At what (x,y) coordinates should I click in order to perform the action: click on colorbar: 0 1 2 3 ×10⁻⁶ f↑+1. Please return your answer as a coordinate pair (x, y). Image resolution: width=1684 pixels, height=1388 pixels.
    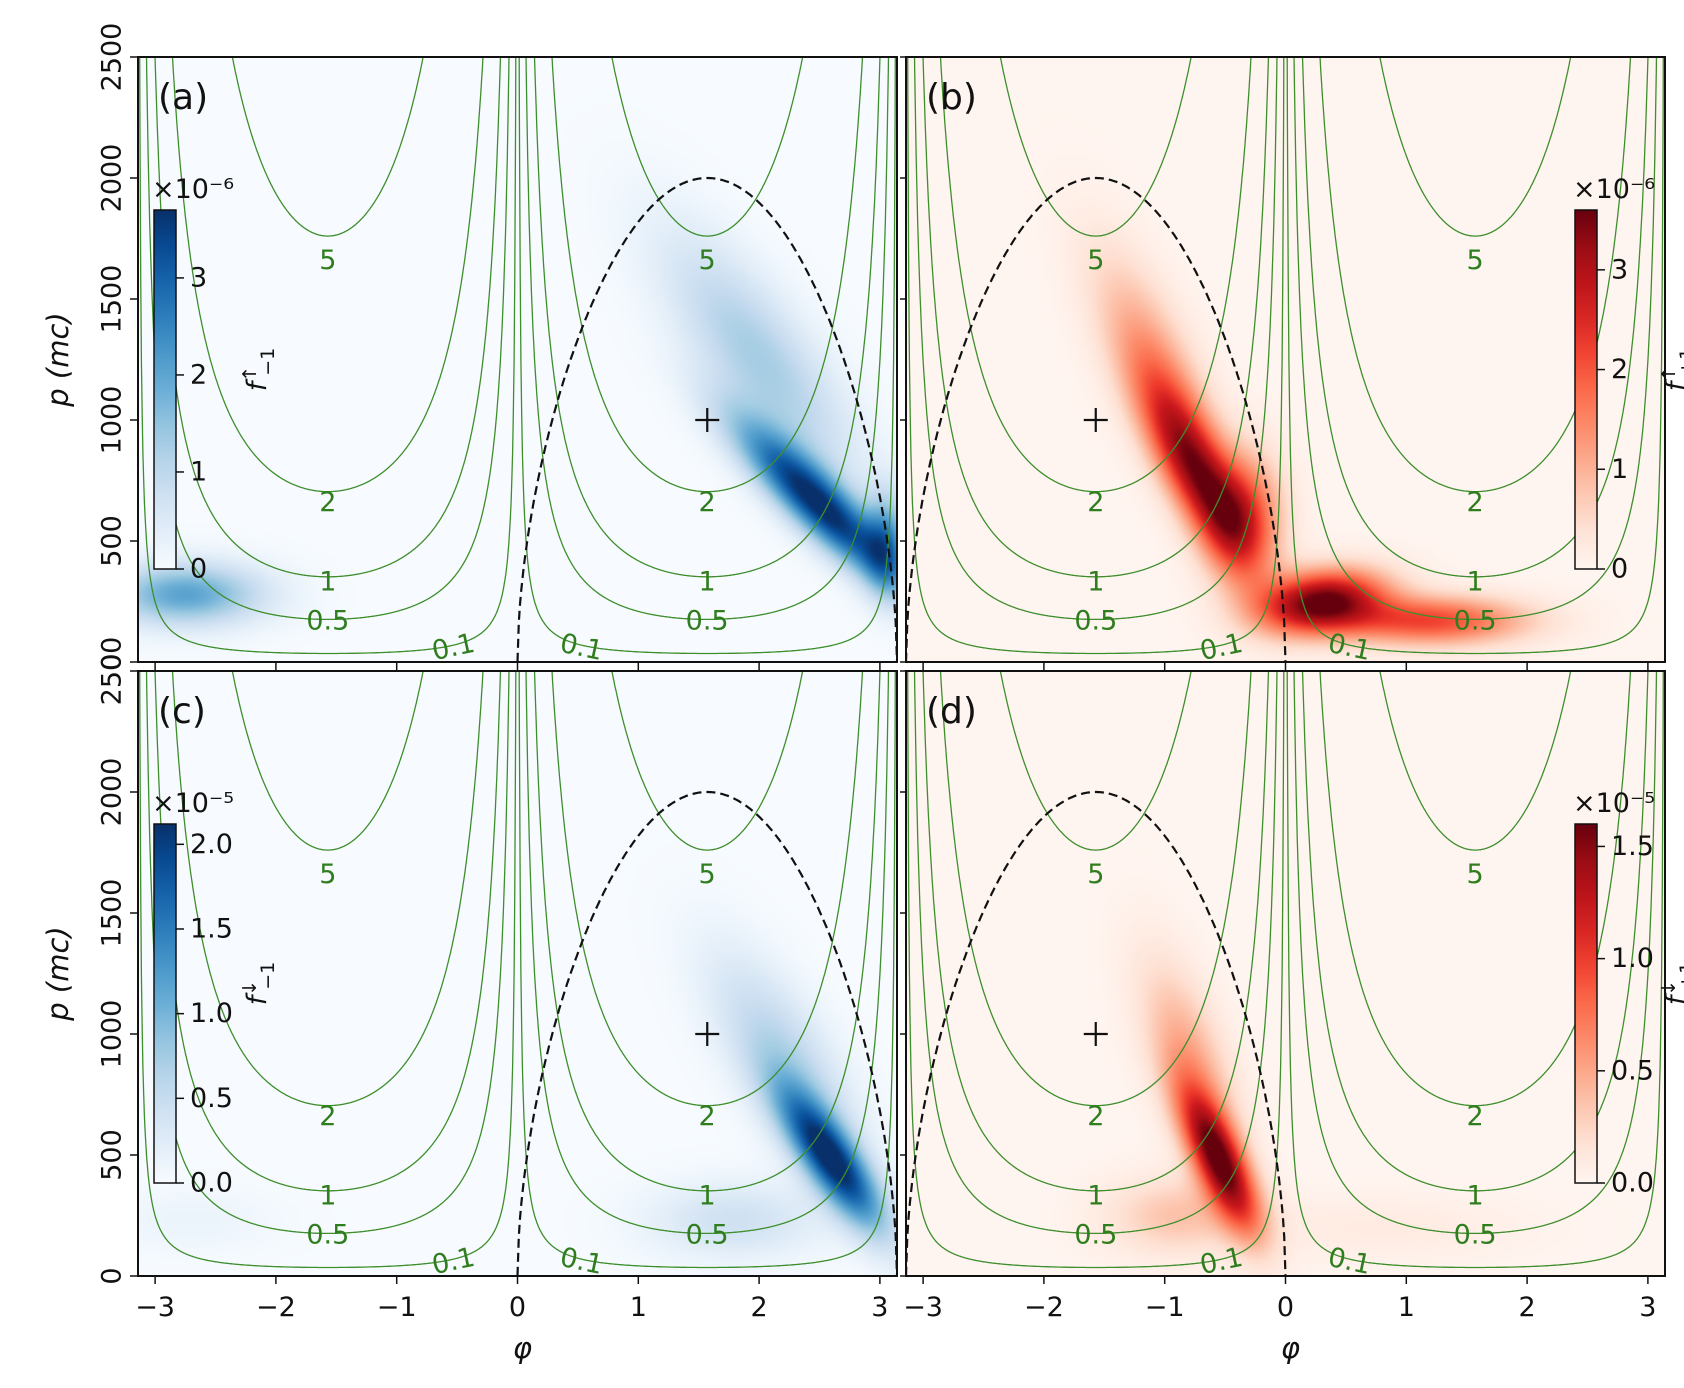
    Looking at the image, I should click on (1628, 379).